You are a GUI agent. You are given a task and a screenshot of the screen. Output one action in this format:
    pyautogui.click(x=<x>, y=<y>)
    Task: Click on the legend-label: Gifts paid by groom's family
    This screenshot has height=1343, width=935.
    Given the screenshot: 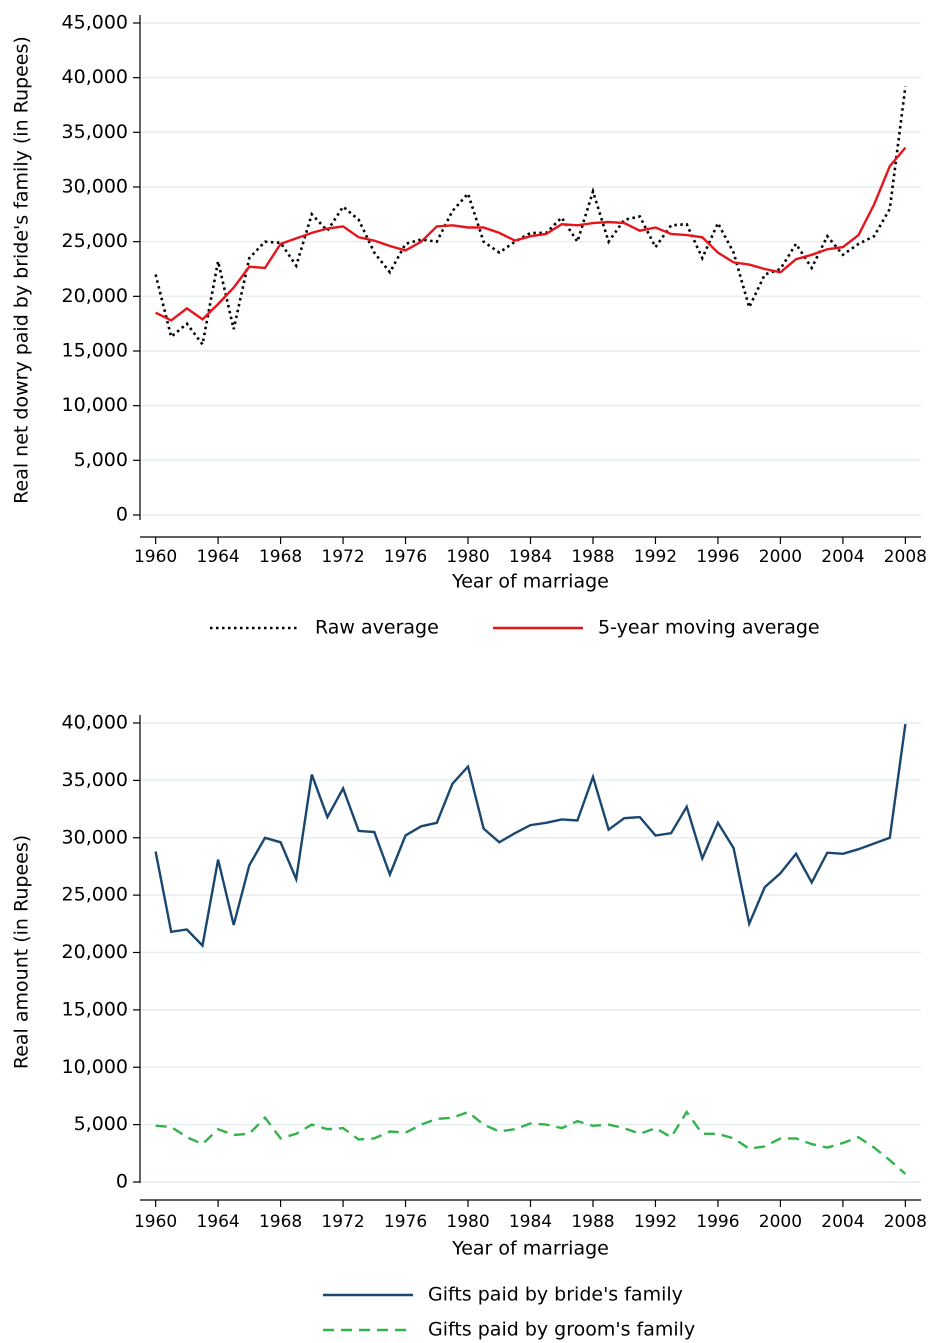 What is the action you would take?
    pyautogui.click(x=561, y=1330)
    